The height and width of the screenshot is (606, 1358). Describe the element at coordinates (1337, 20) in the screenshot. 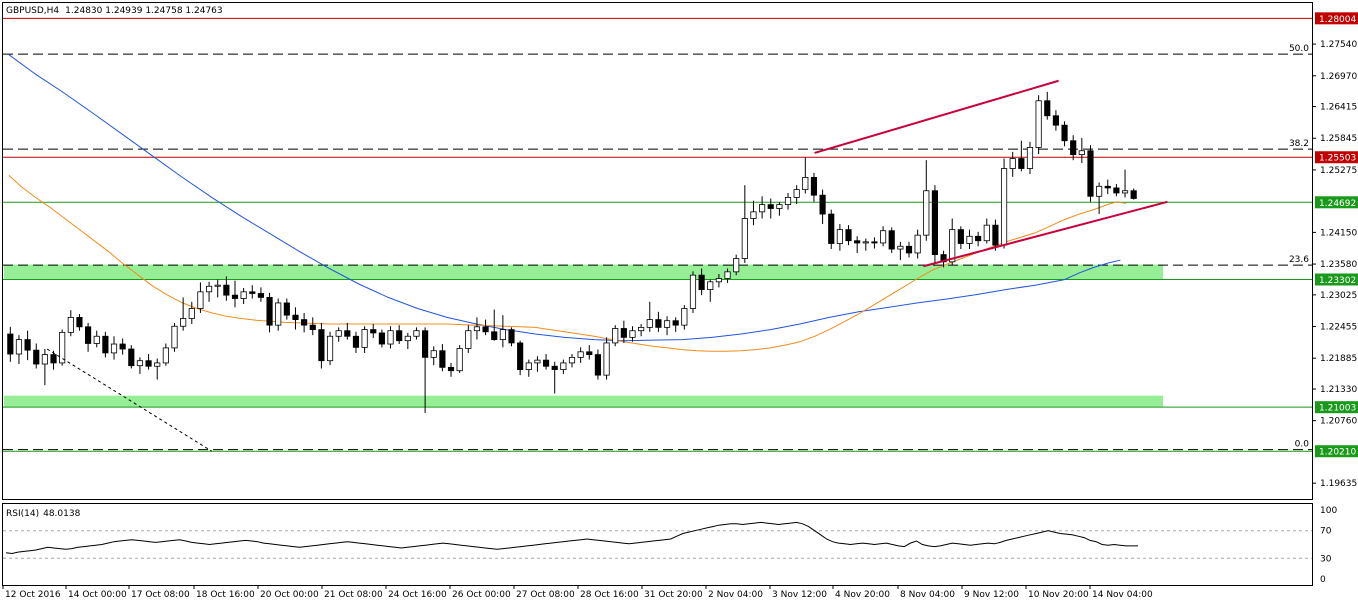

I see `price-tag-label: 1.28004` at that location.